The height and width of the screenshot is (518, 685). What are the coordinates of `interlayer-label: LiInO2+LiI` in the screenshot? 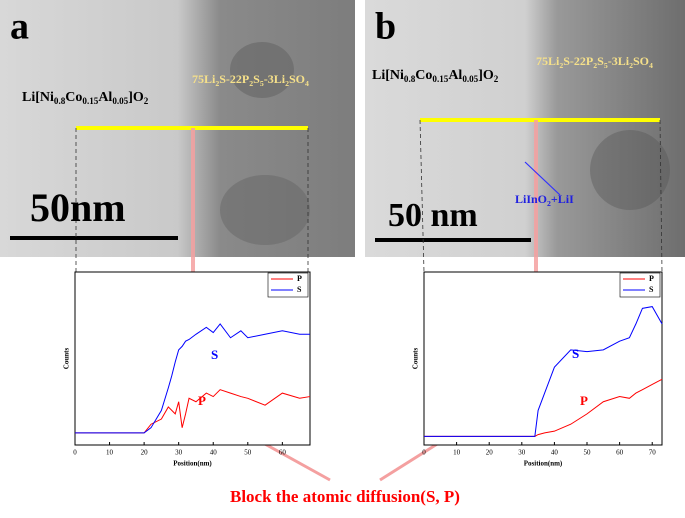 It's located at (544, 200).